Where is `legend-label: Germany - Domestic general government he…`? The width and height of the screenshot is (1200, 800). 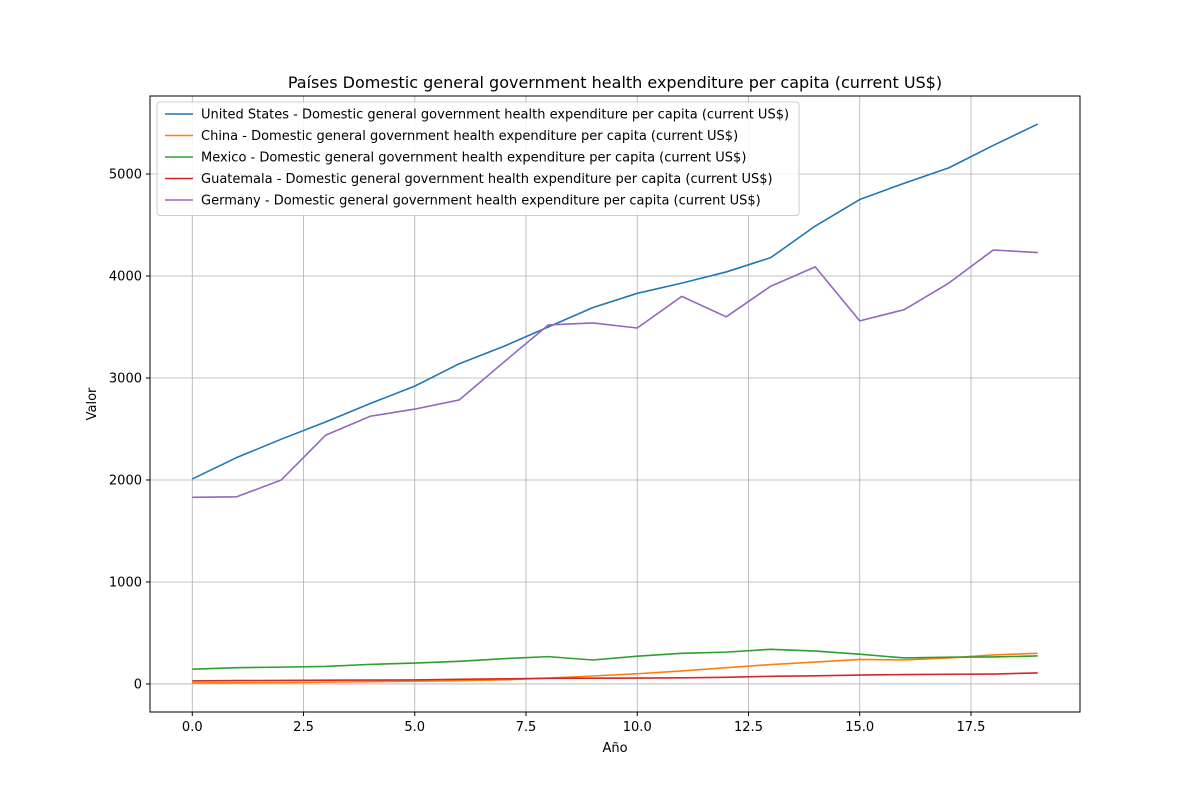
legend-label: Germany - Domestic general government he… is located at coordinates (481, 201).